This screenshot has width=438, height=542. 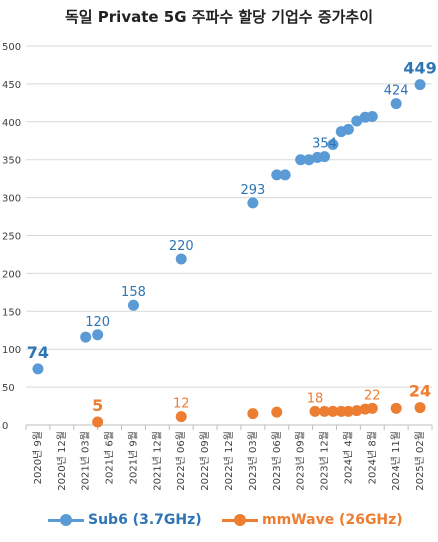 What do you see at coordinates (11, 350) in the screenshot?
I see `y-tick-label: 100` at bounding box center [11, 350].